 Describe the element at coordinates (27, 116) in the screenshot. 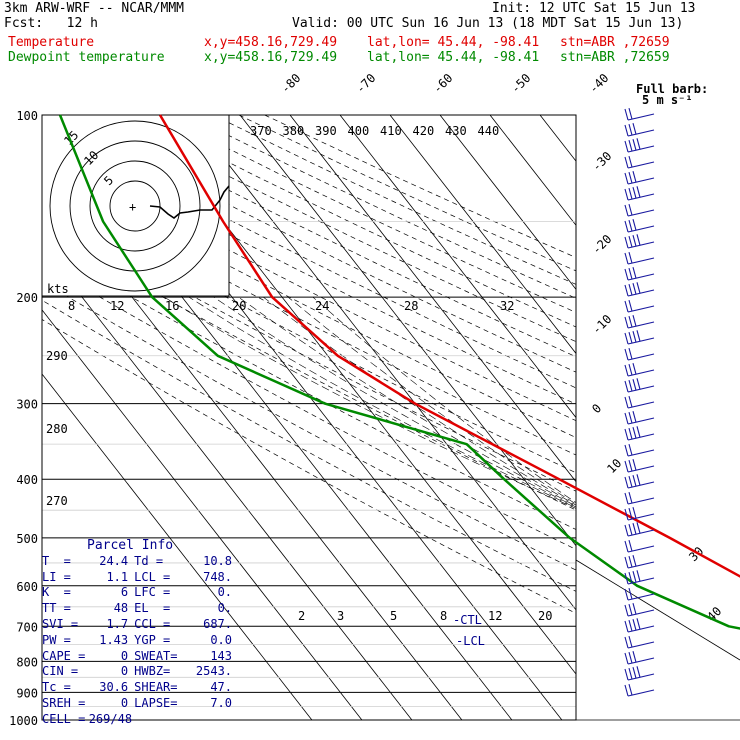

I see `pressure-tick-label: 100` at that location.